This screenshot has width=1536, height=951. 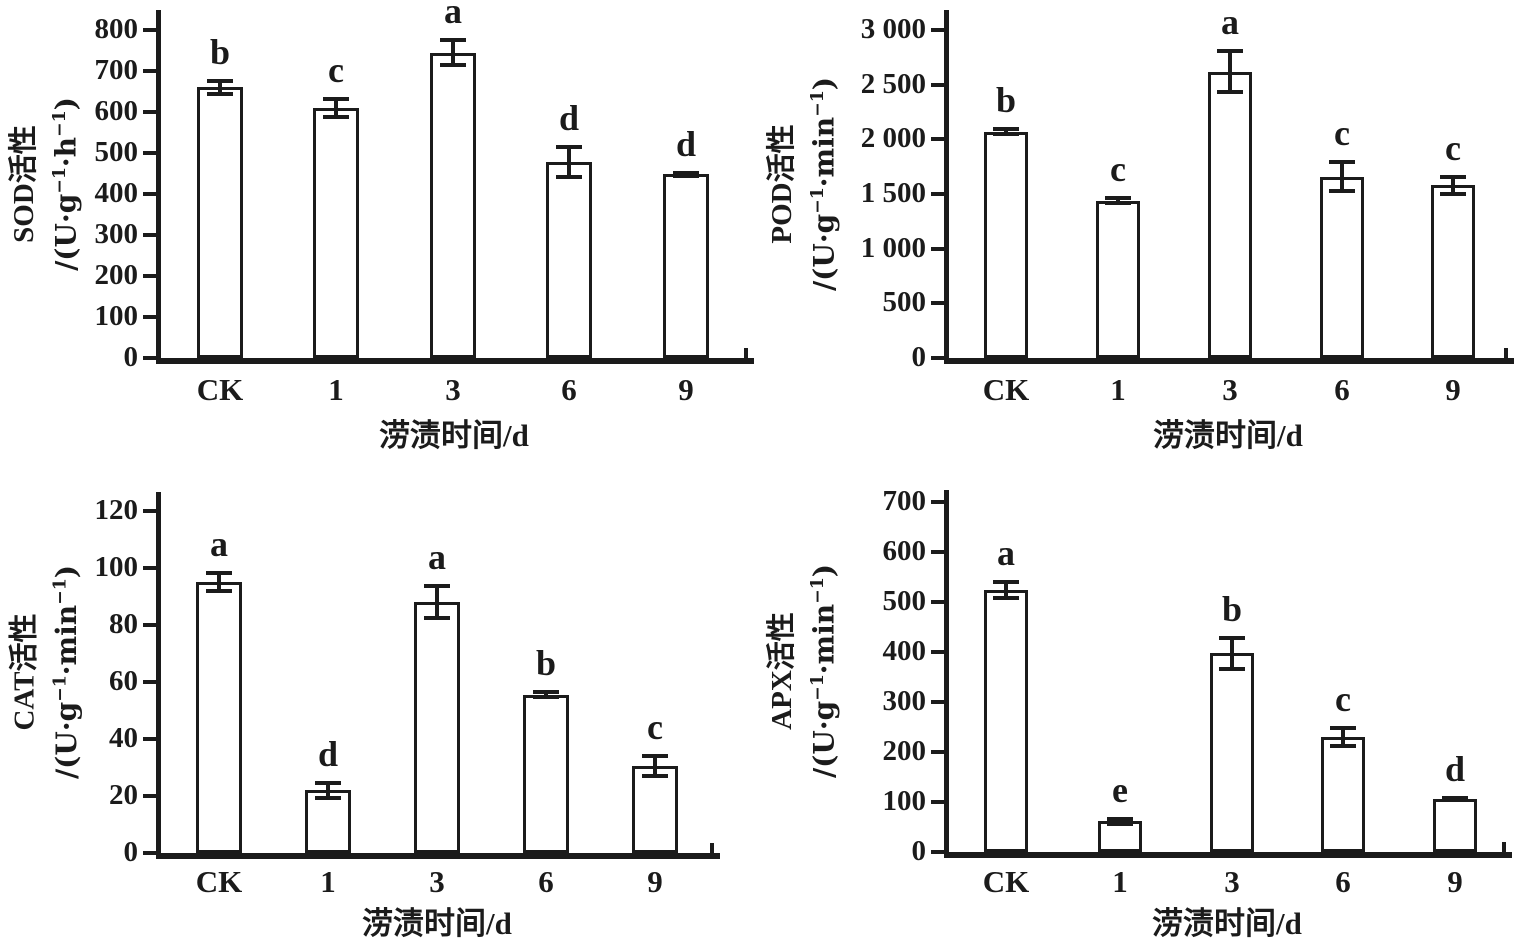 What do you see at coordinates (123, 795) in the screenshot?
I see `y-tick-label: 20` at bounding box center [123, 795].